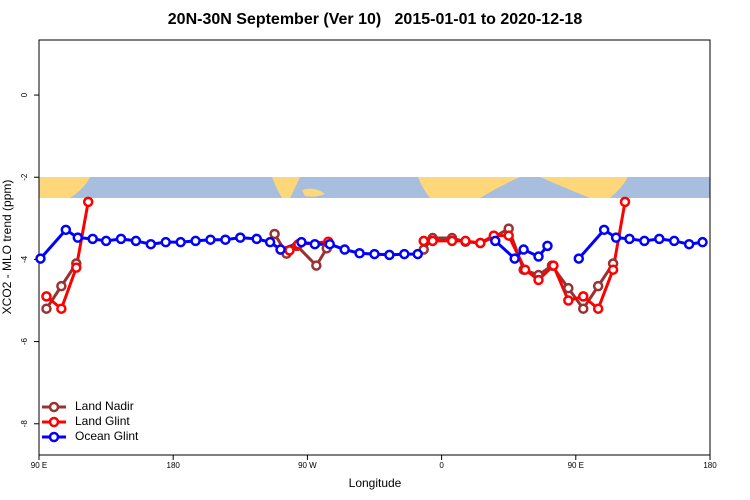 The height and width of the screenshot is (500, 750). Describe the element at coordinates (24, 424) in the screenshot. I see `y-tick-label: -8` at that location.